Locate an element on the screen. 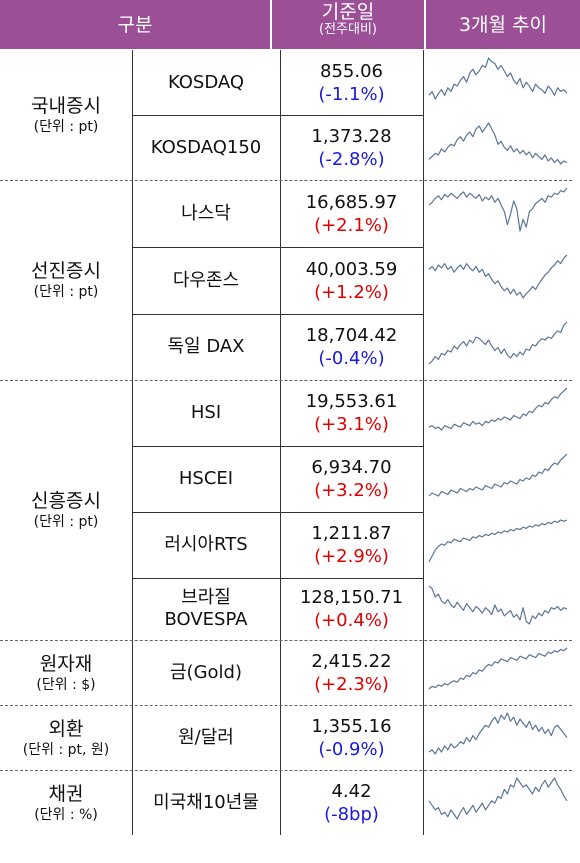  header-base-date: 기준일 is located at coordinates (348, 11).